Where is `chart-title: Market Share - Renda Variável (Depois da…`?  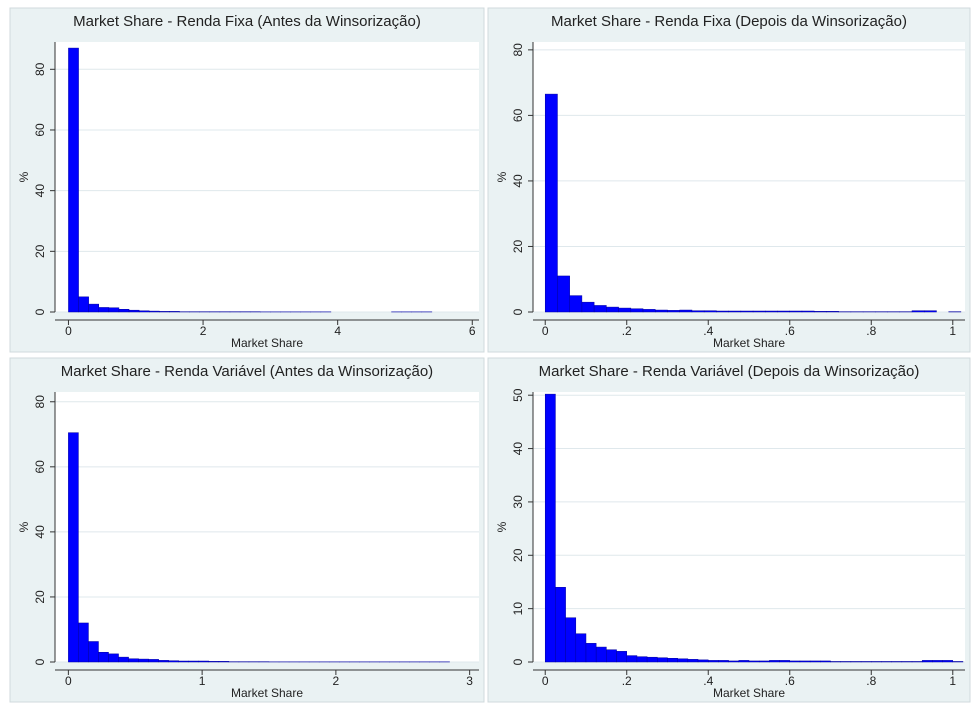 chart-title: Market Share - Renda Variável (Depois da… is located at coordinates (729, 371).